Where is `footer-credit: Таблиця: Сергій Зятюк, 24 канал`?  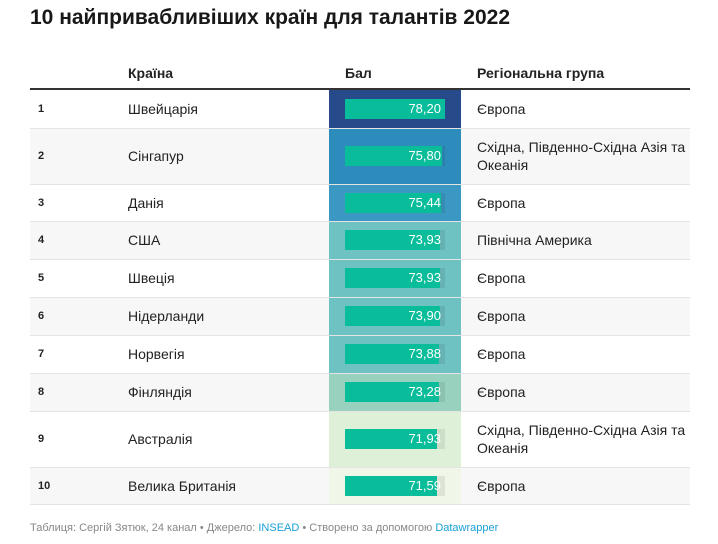
footer-credit: Таблиця: Сергій Зятюк, 24 канал is located at coordinates (113, 528).